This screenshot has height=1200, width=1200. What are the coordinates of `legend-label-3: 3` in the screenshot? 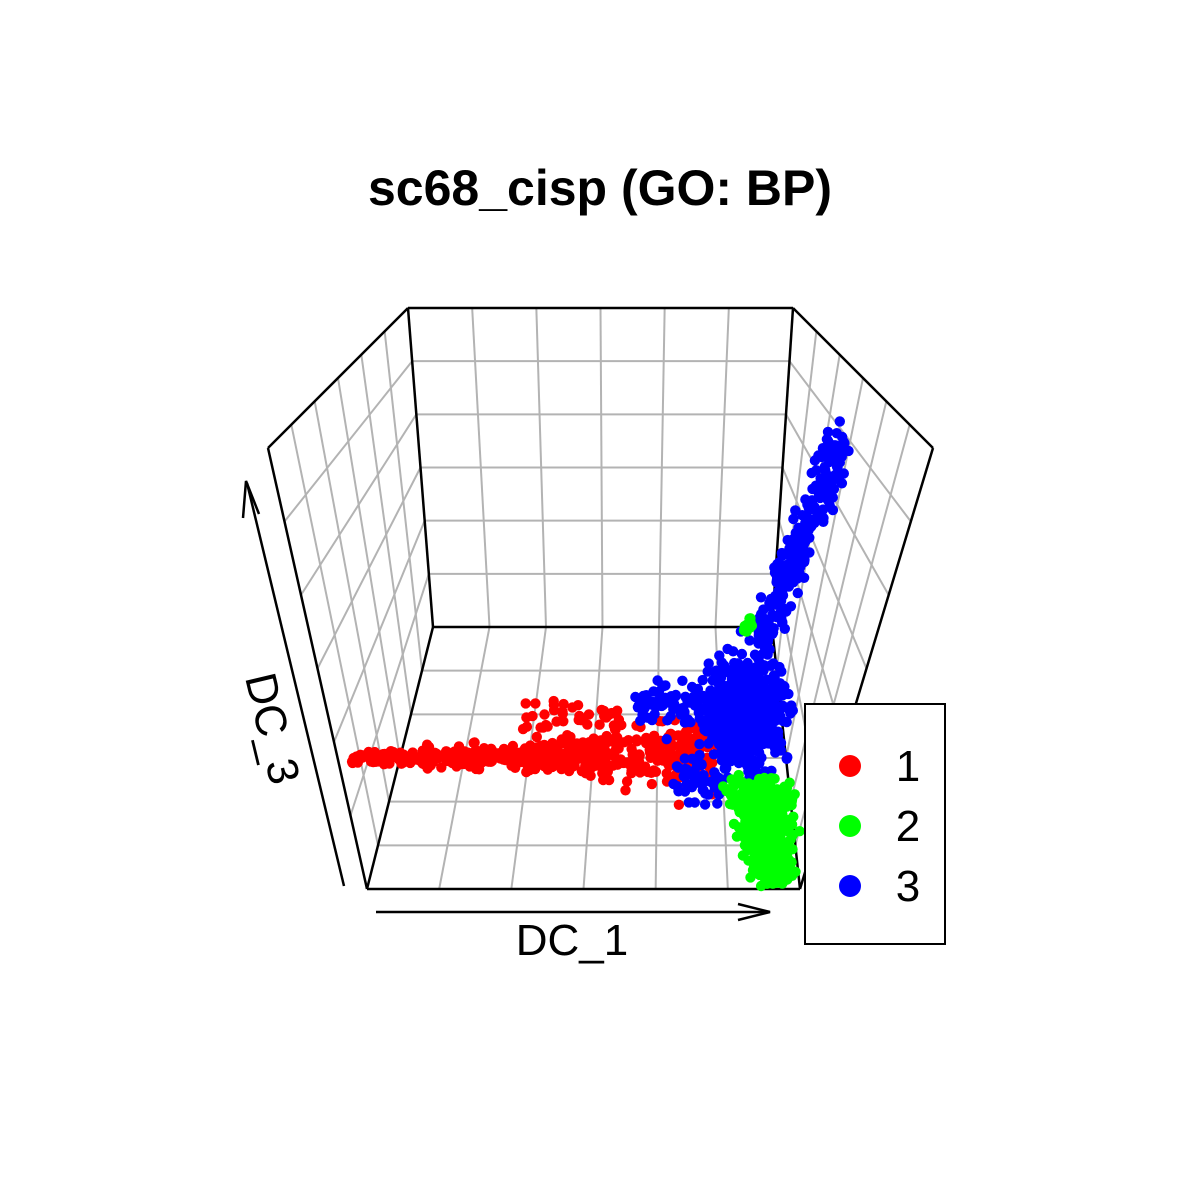 It's located at (908, 886).